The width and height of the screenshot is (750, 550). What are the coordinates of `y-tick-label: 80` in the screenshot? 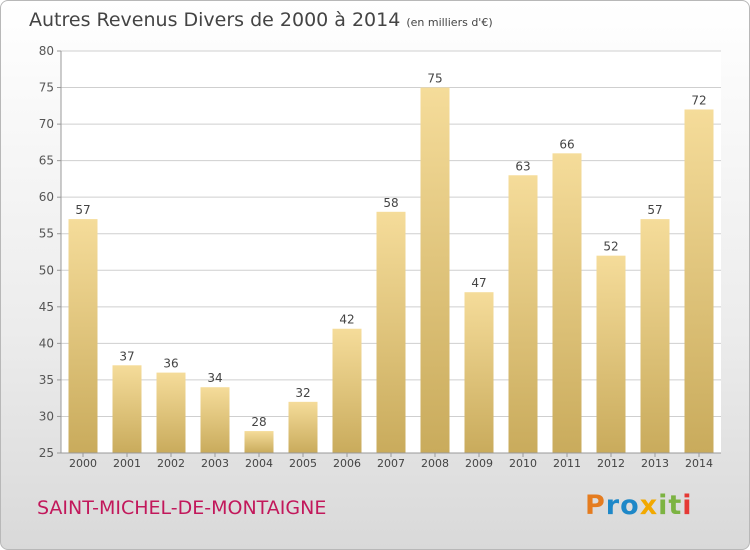 It's located at (46, 51).